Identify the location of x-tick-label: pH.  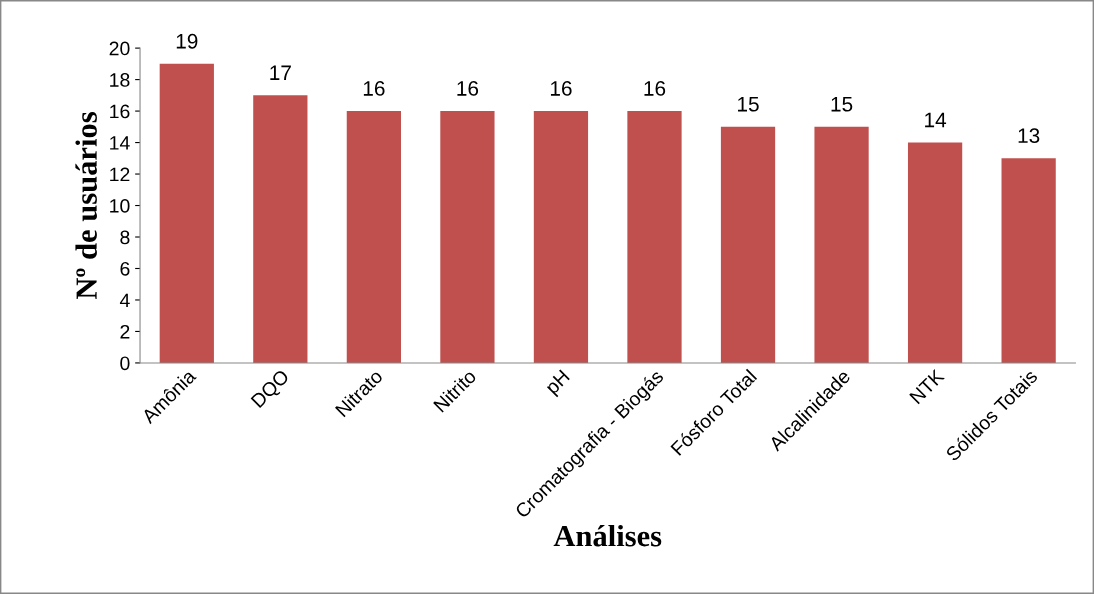
(558, 383).